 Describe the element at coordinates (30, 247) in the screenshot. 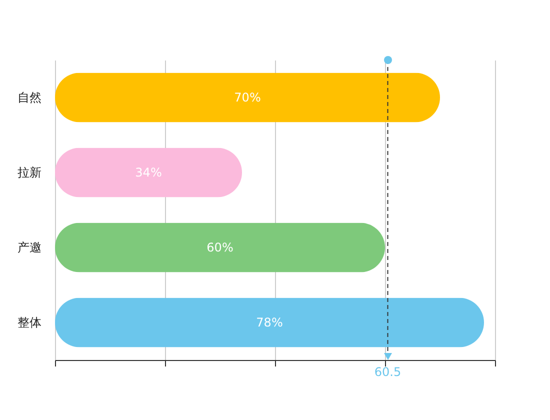

I see `y-tick-label: 产邀` at that location.